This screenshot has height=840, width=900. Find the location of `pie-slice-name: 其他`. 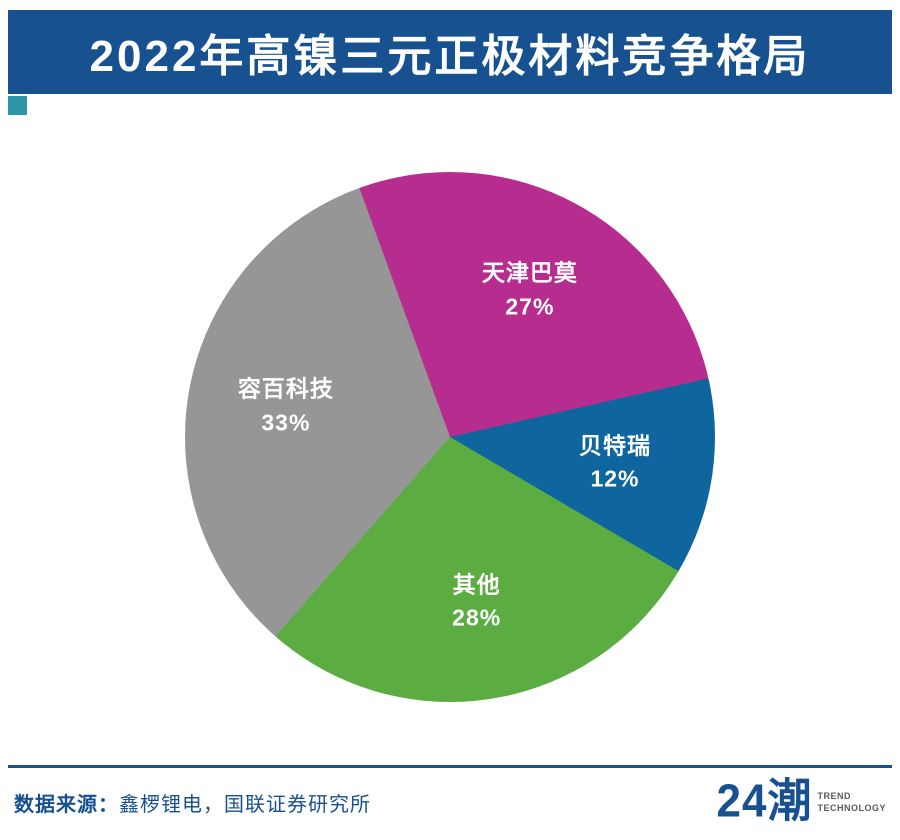

pie-slice-name: 其他 is located at coordinates (476, 584).